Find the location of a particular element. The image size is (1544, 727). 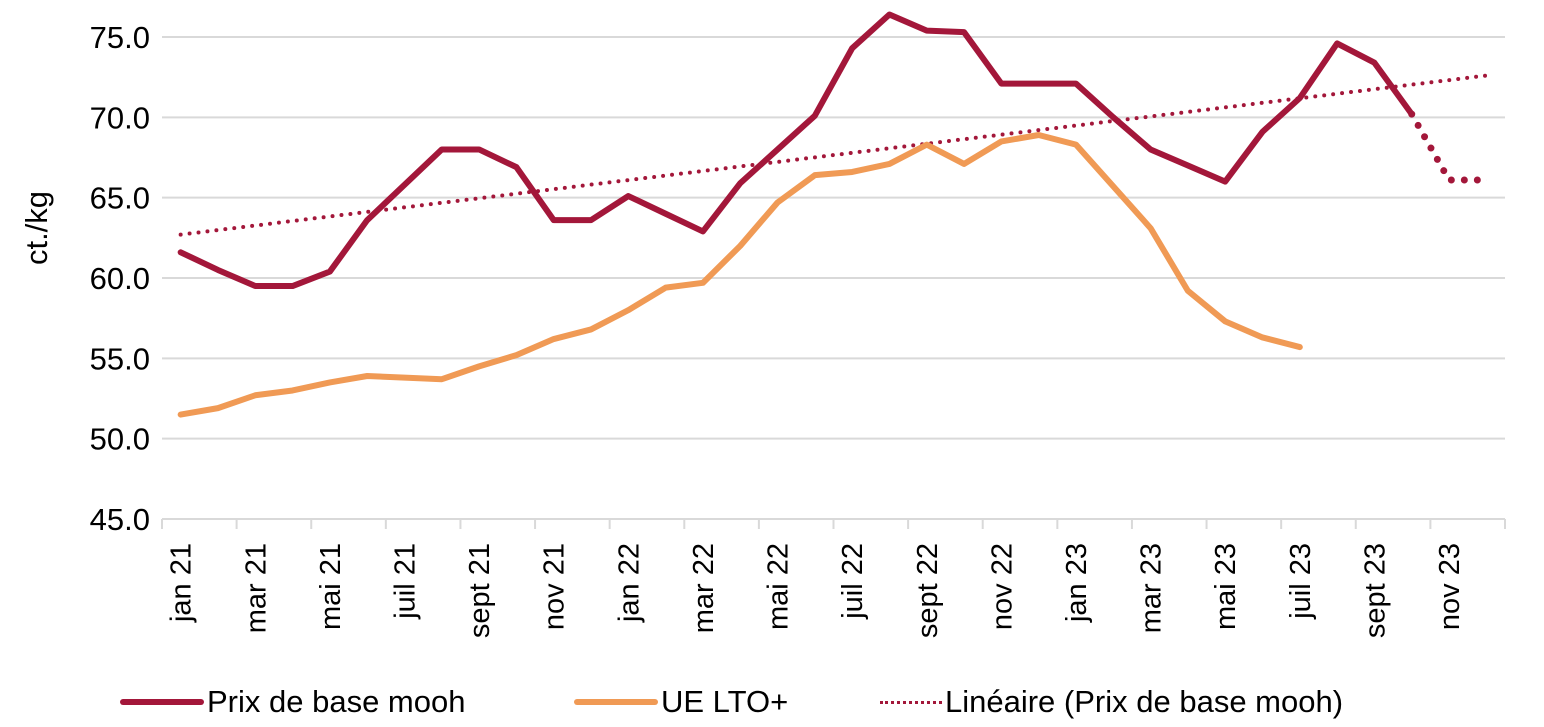

x-tick-label: juil 21 is located at coordinates (405, 581).